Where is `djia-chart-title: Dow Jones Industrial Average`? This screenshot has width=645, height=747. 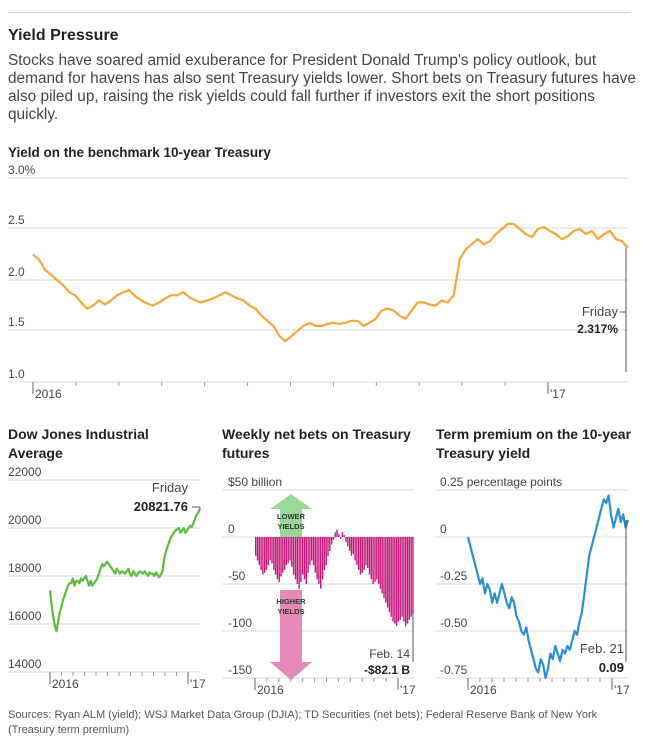 djia-chart-title: Dow Jones Industrial Average is located at coordinates (78, 443).